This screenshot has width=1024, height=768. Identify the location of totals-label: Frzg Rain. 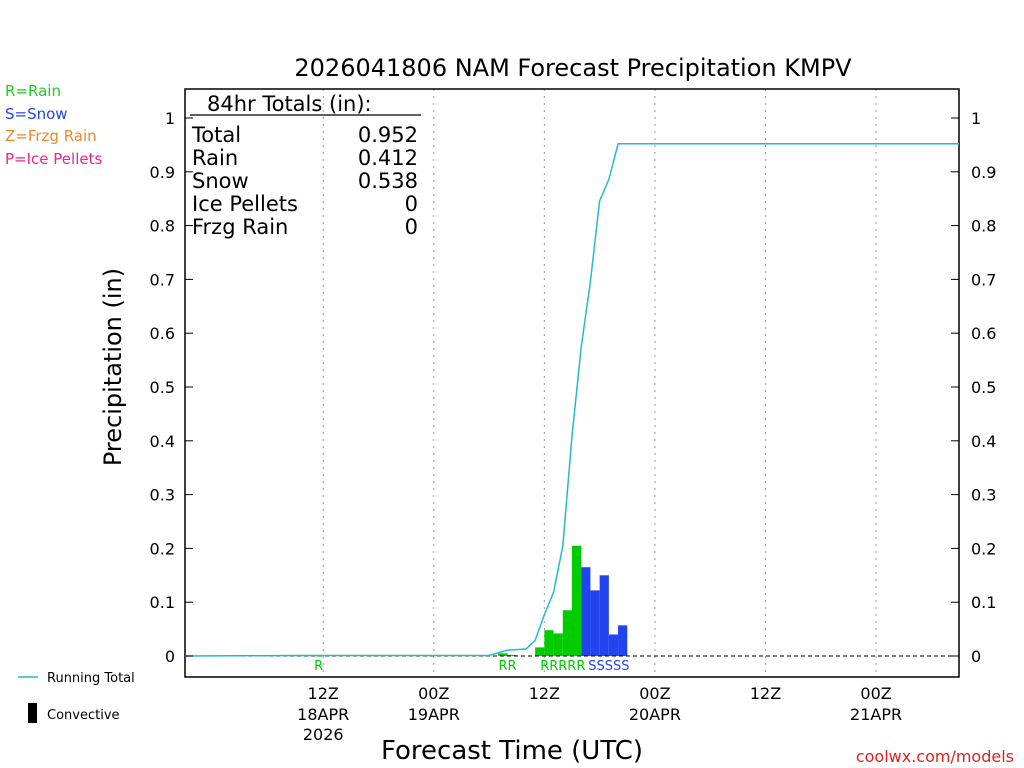
(240, 227).